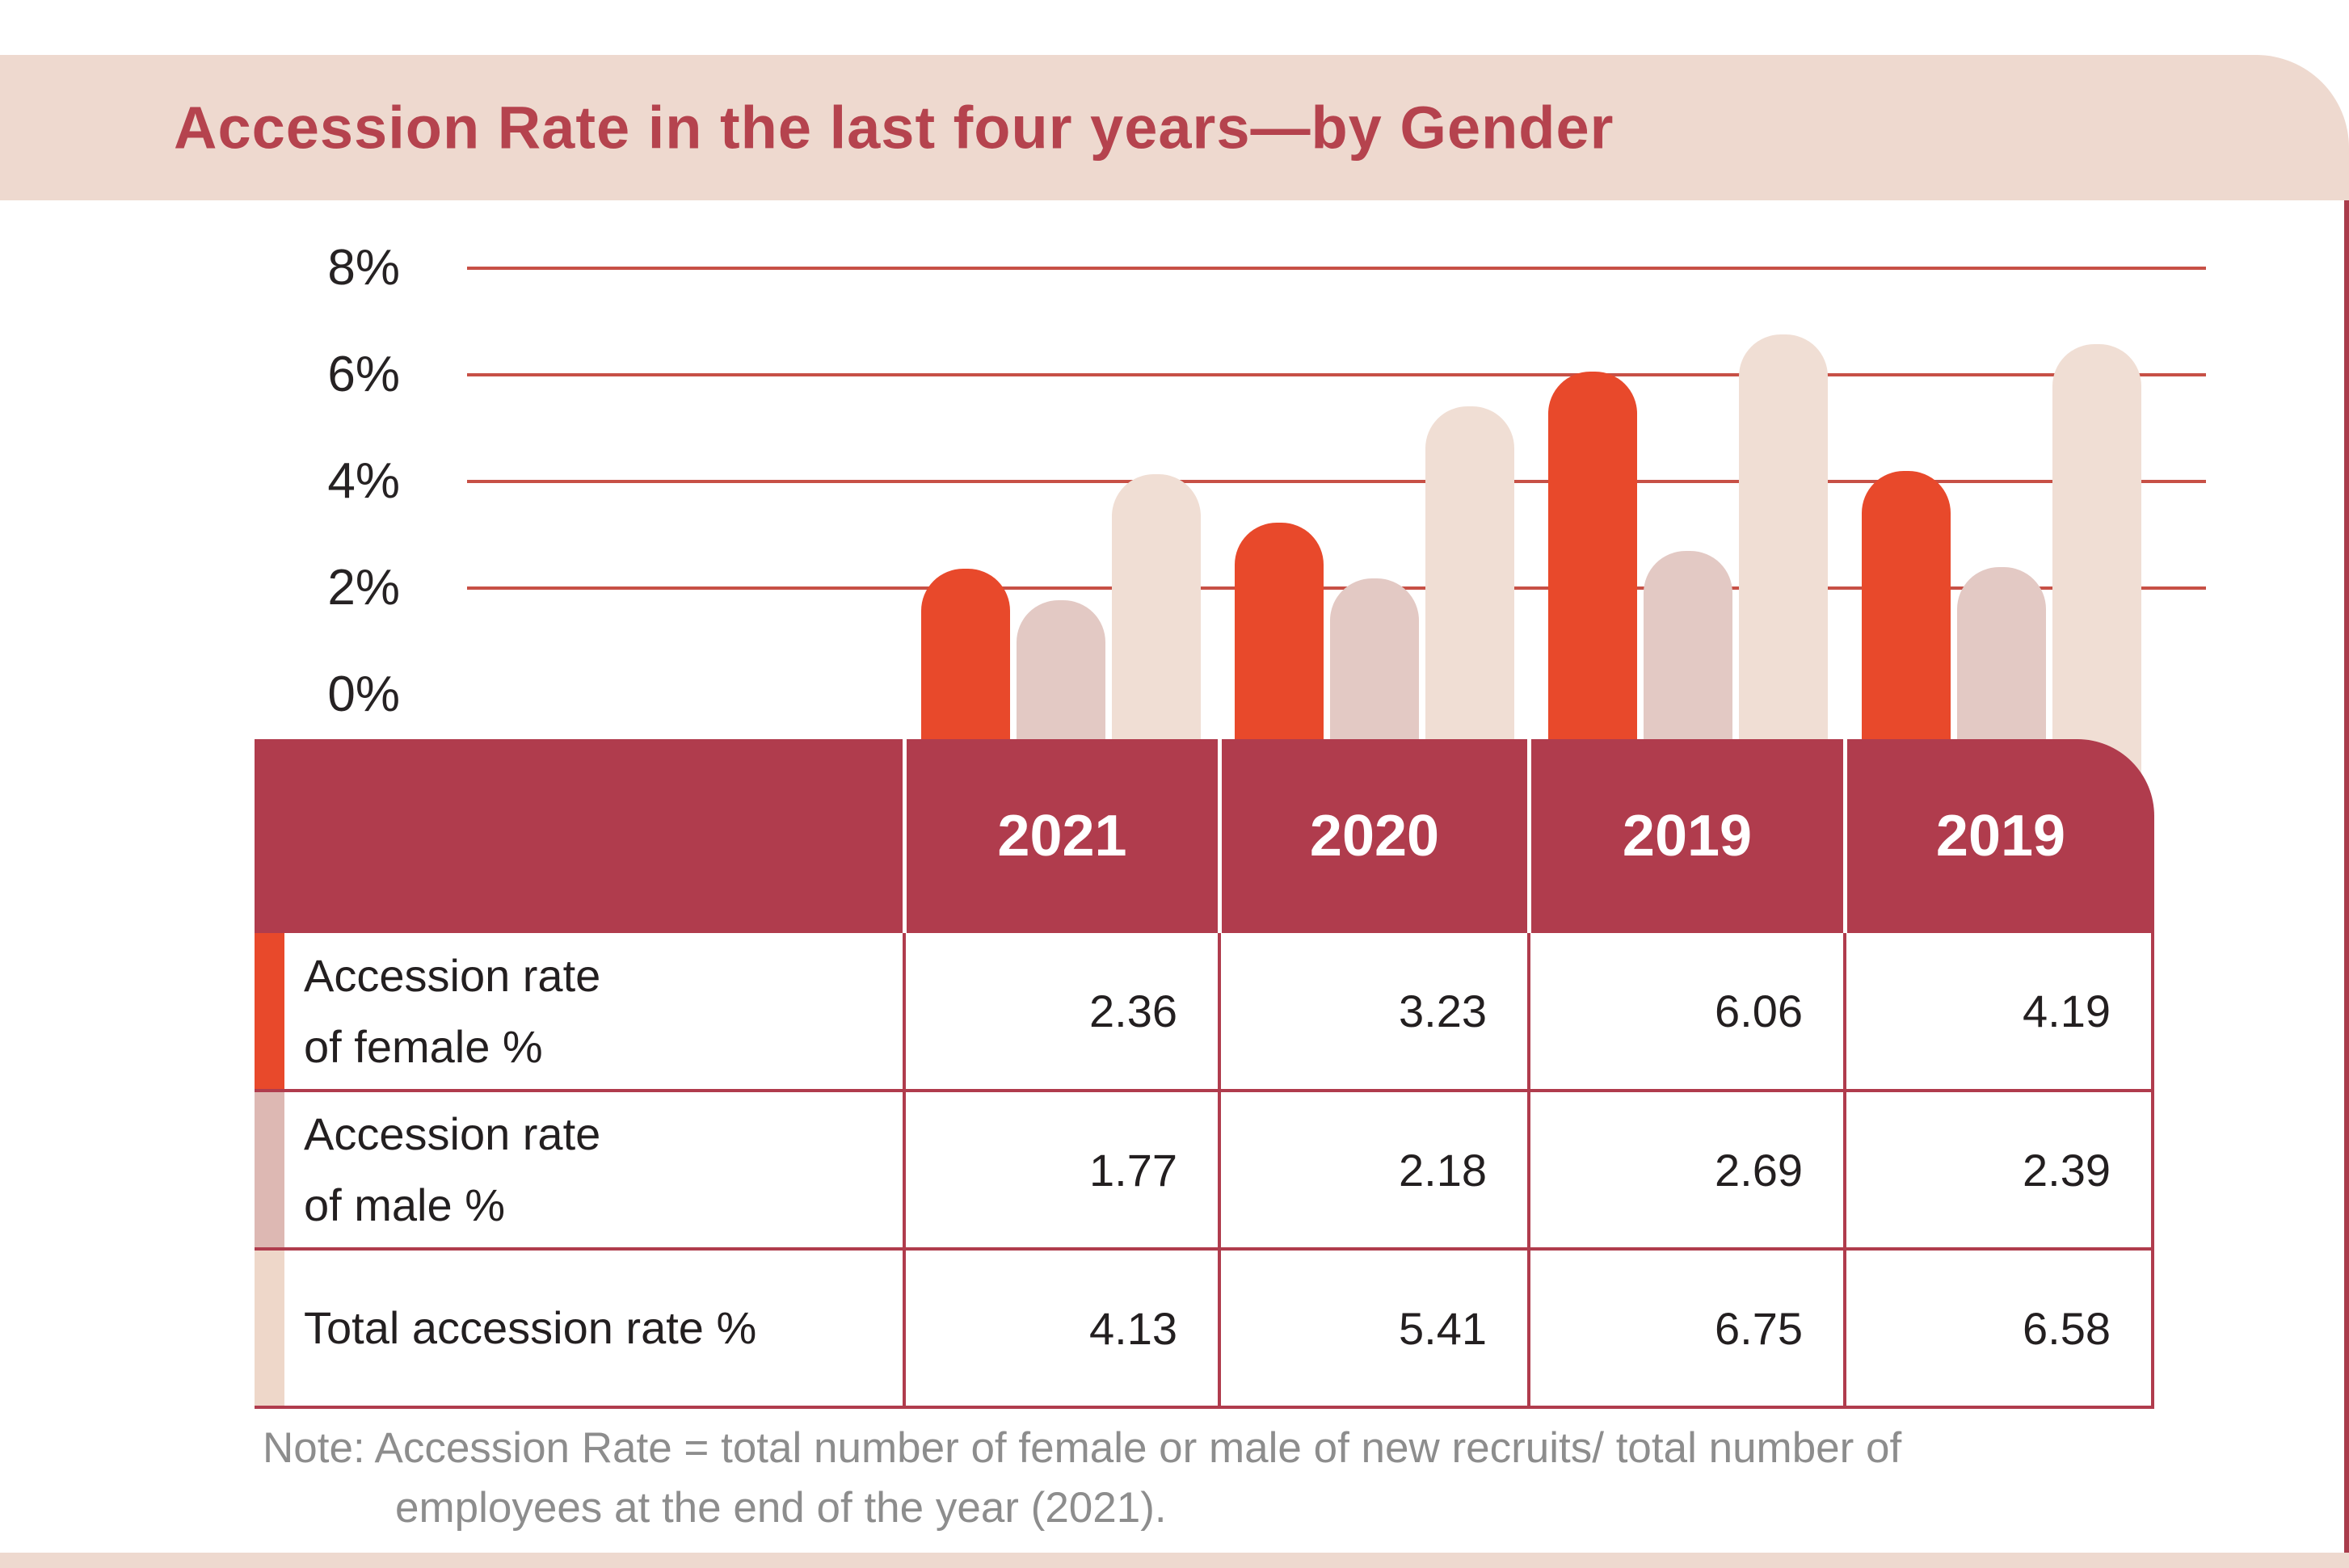 The height and width of the screenshot is (1568, 2349). What do you see at coordinates (269, 1328) in the screenshot?
I see `row-color-tab-total` at bounding box center [269, 1328].